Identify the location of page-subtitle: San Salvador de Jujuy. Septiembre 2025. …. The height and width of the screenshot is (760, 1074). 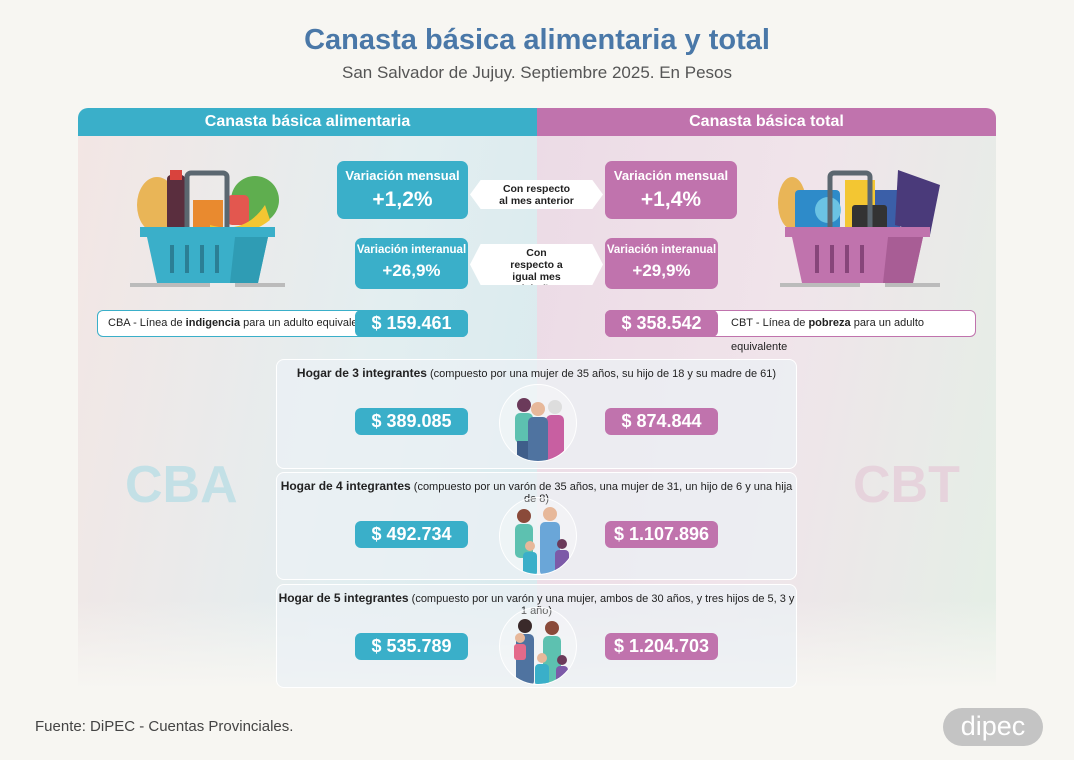
(537, 72).